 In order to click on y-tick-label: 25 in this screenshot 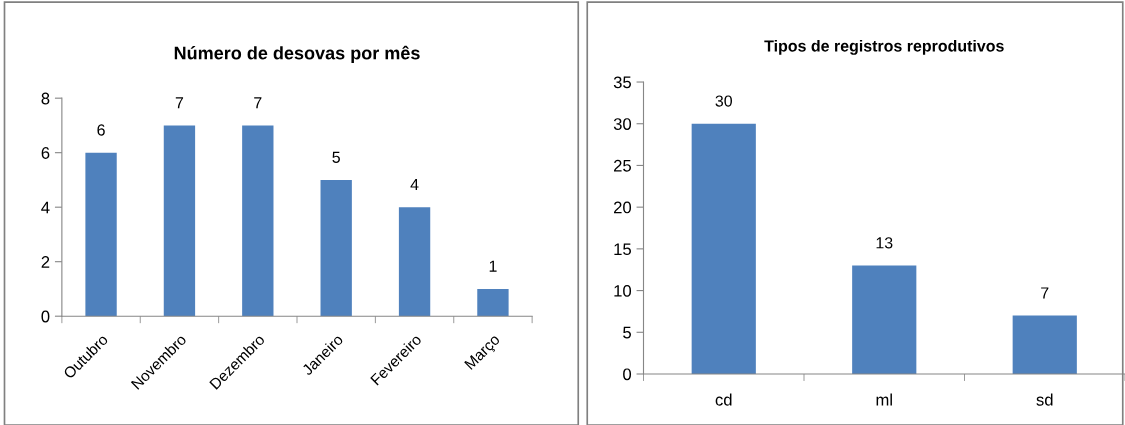, I will do `click(622, 165)`.